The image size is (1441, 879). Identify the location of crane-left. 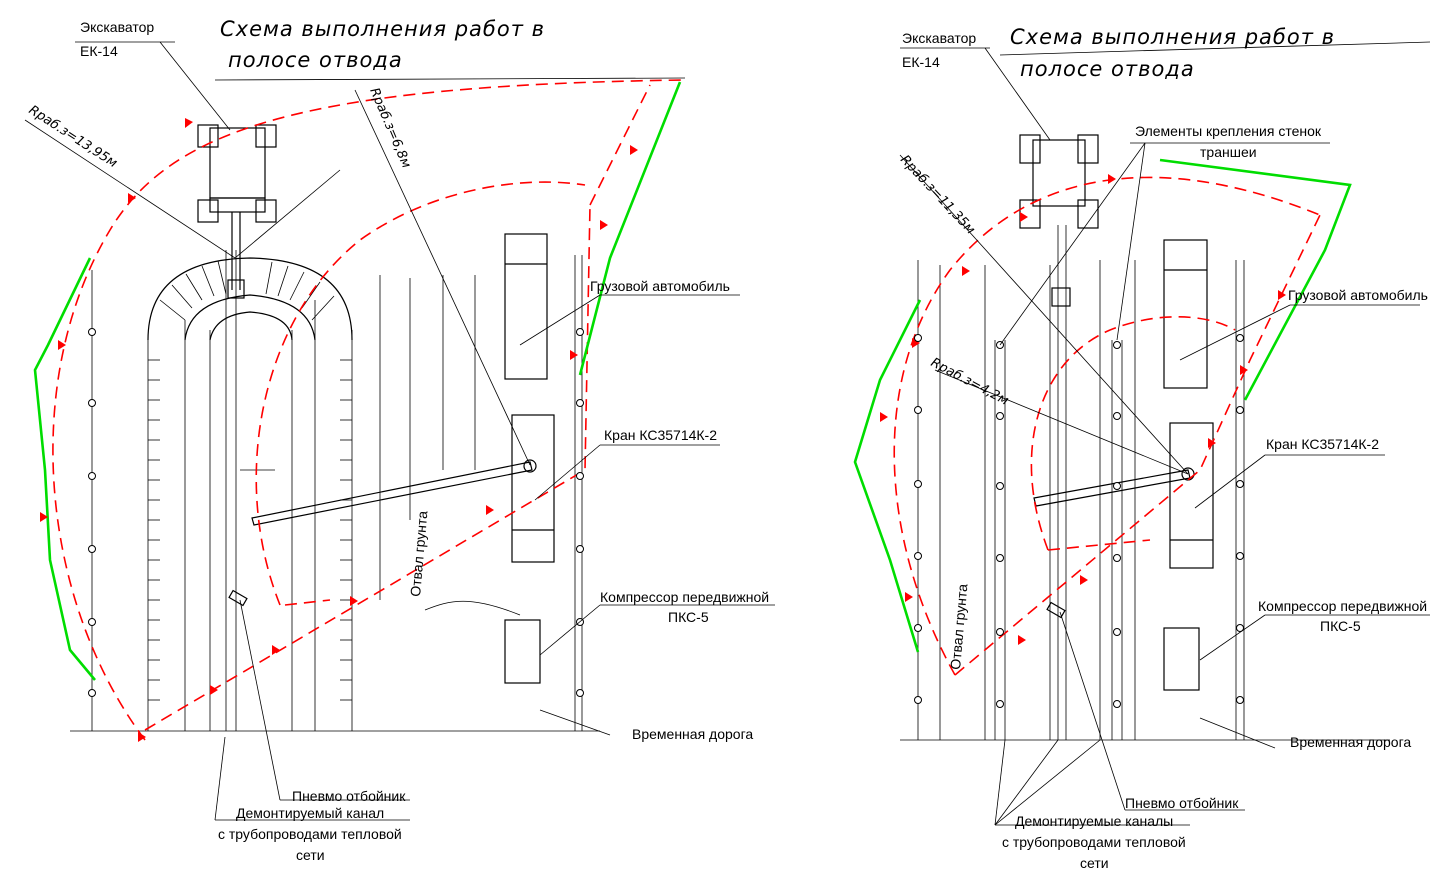
(403, 488).